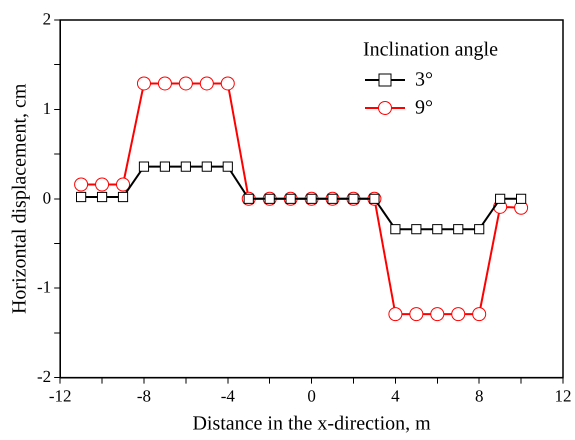  I want to click on x-tick-label: 8, so click(479, 396).